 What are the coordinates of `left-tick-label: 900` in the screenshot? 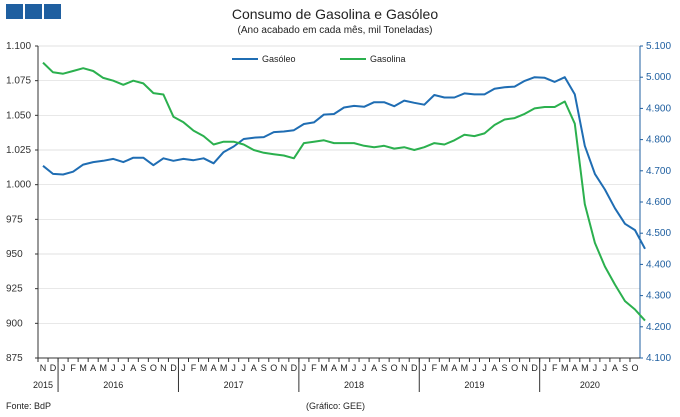 It's located at (14, 323).